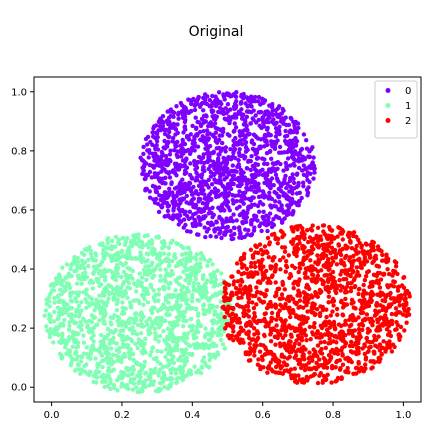  Describe the element at coordinates (19, 92) in the screenshot. I see `y-tick-label: 1.0` at that location.